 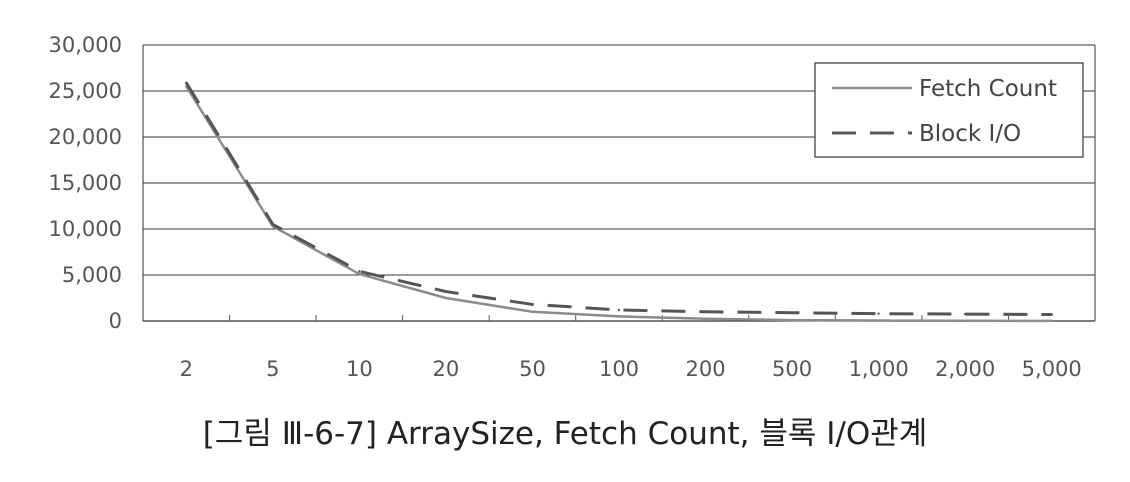 What do you see at coordinates (186, 369) in the screenshot?
I see `x-tick-label: 2` at bounding box center [186, 369].